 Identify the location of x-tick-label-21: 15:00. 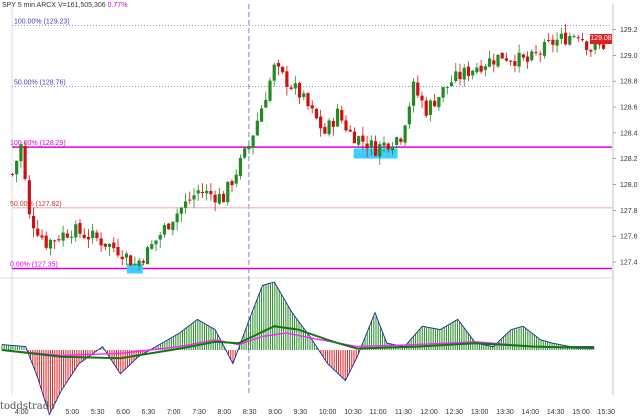
(581, 412).